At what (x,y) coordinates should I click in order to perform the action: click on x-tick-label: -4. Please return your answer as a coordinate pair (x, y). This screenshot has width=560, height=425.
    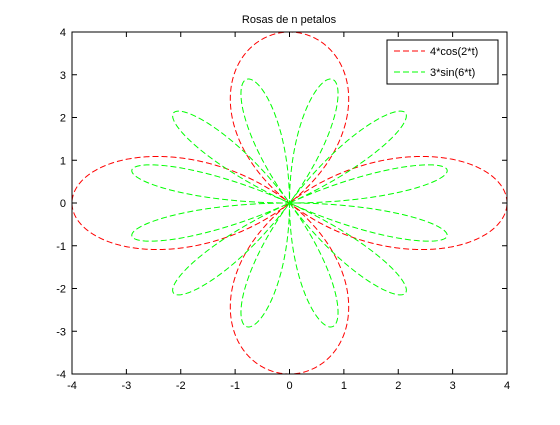
    Looking at the image, I should click on (72, 386).